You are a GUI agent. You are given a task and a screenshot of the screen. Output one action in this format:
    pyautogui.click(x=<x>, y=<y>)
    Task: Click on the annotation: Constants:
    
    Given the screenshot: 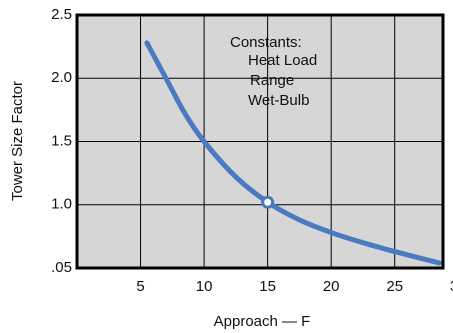 What is the action you would take?
    pyautogui.click(x=266, y=42)
    